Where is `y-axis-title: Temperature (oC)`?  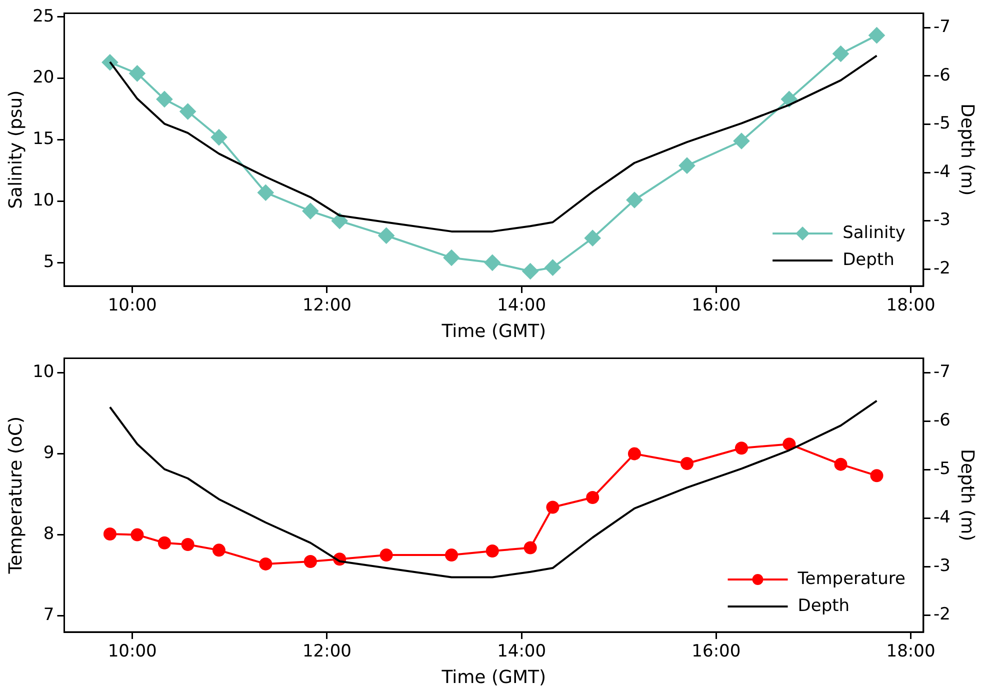 y-axis-title: Temperature (oC) is located at coordinates (15, 495).